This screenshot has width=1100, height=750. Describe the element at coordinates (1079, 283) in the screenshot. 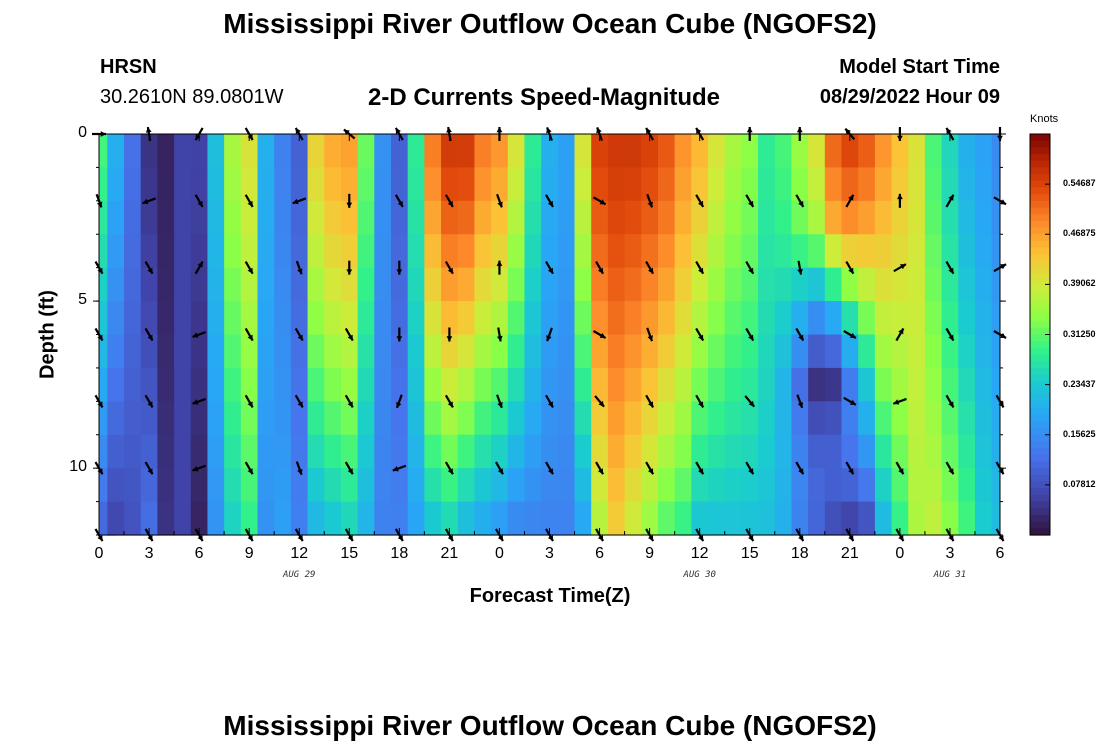

I see `colorbar-tick-label: 0.39062` at that location.